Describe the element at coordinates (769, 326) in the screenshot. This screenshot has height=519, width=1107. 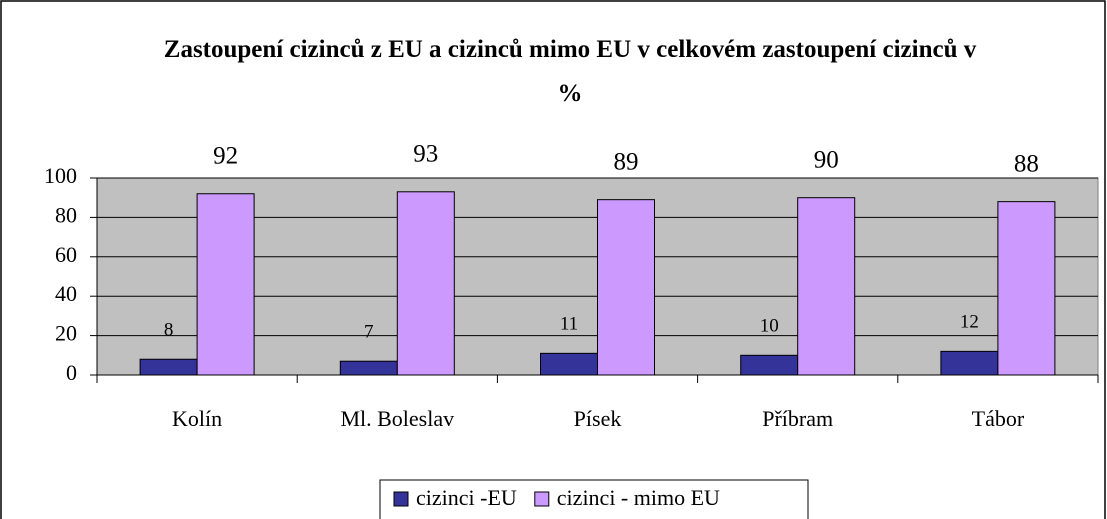
I see `value-label: 10` at that location.